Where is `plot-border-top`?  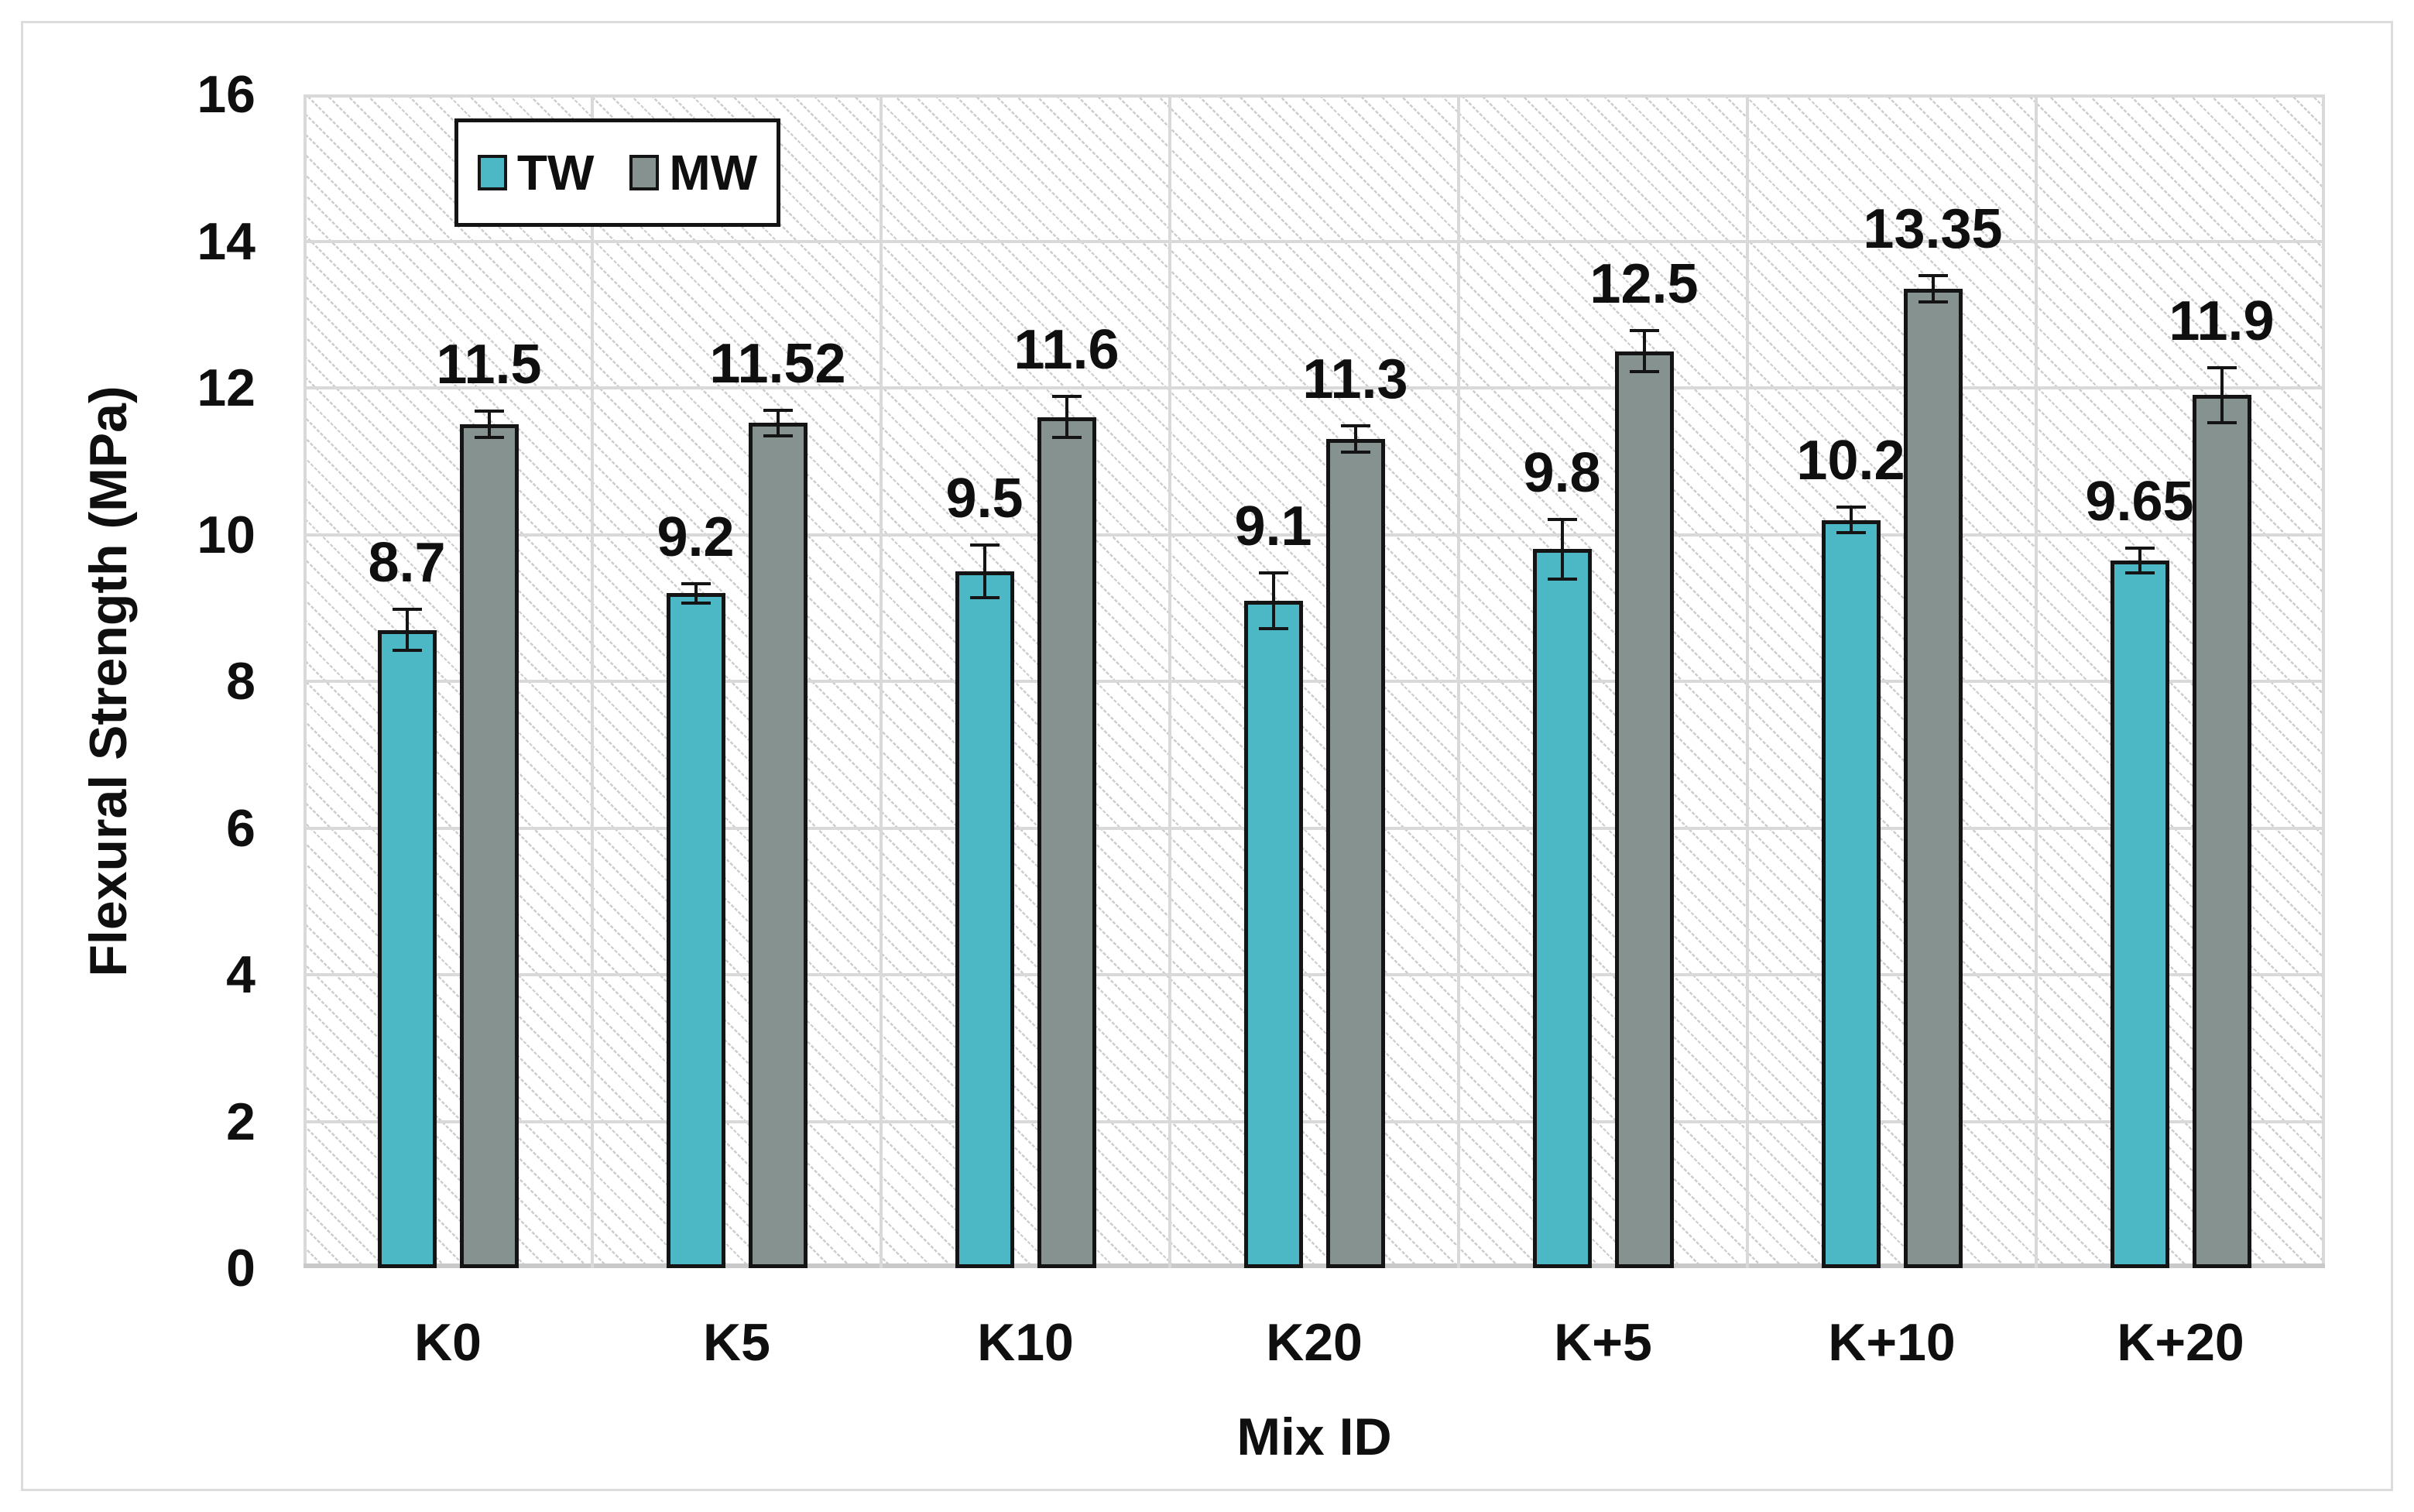 plot-border-top is located at coordinates (1314, 96).